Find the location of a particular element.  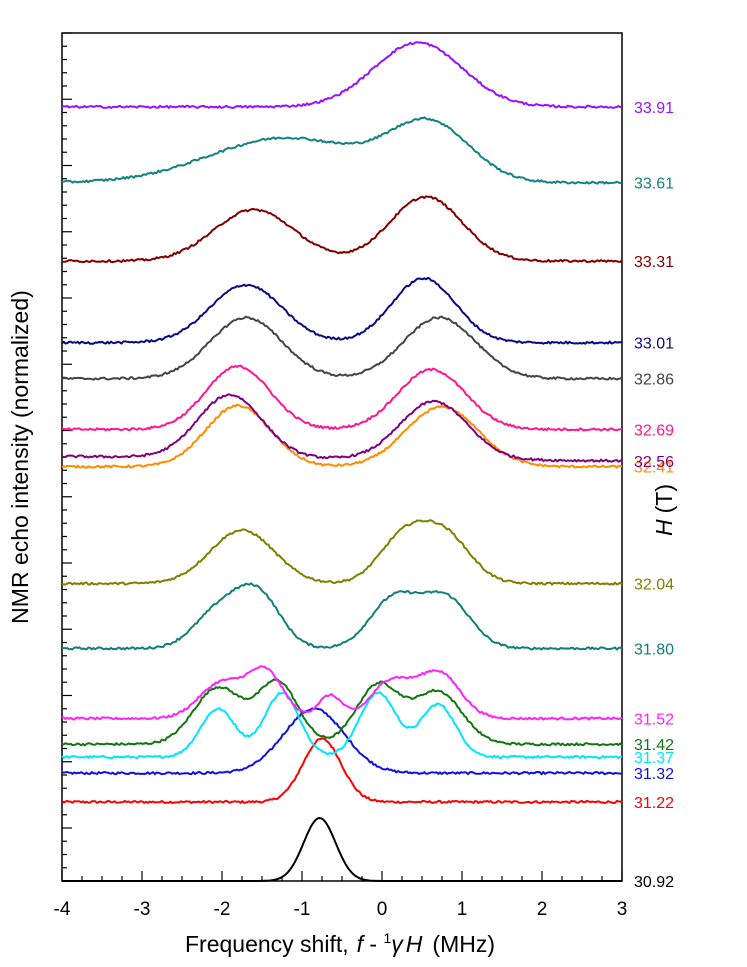

x-tick-labels: -4 -3 -2 -1 0 1 2 3 is located at coordinates (341, 909).